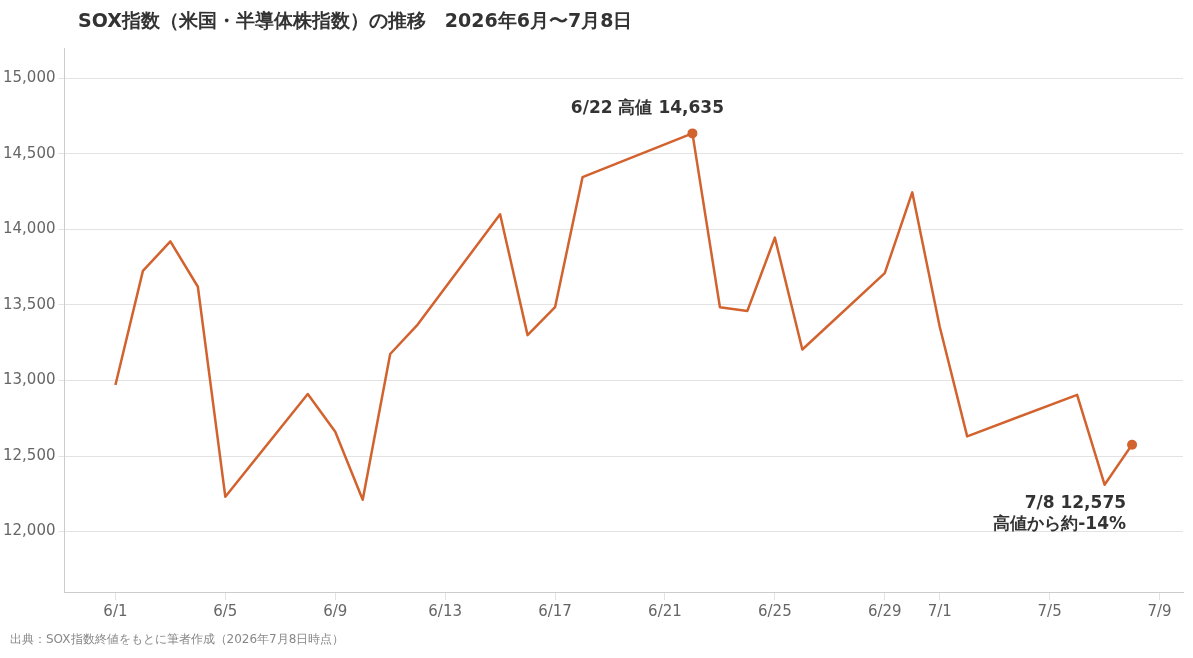 The image size is (1193, 658). I want to click on y-tick-label: 14,000, so click(29, 228).